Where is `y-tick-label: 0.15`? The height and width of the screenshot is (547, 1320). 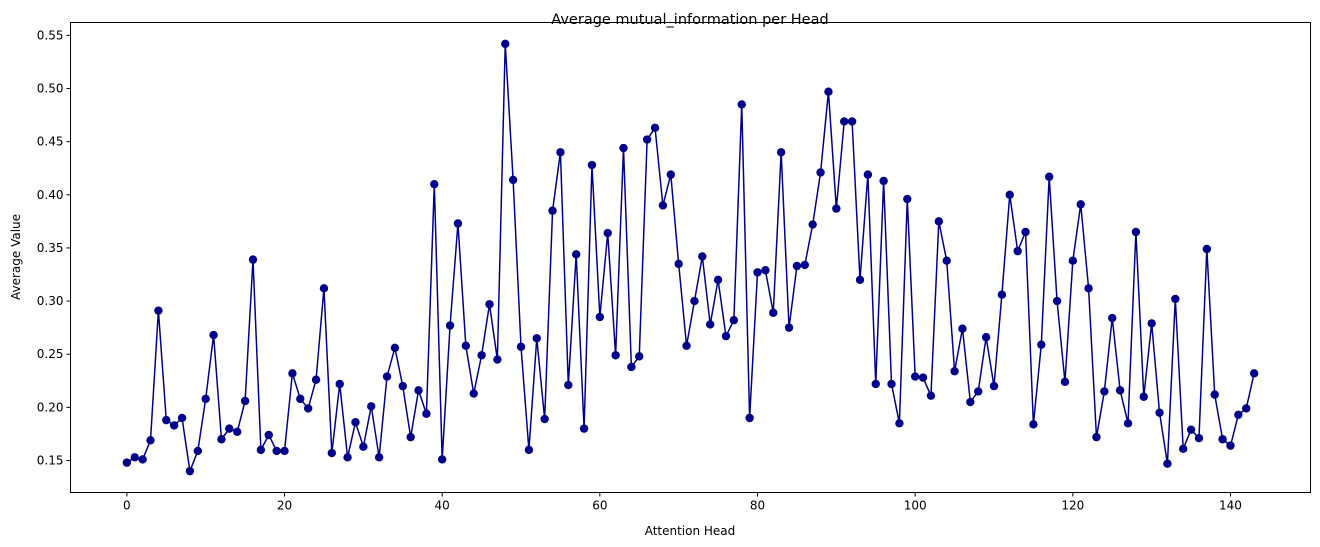 y-tick-label: 0.15 is located at coordinates (50, 461).